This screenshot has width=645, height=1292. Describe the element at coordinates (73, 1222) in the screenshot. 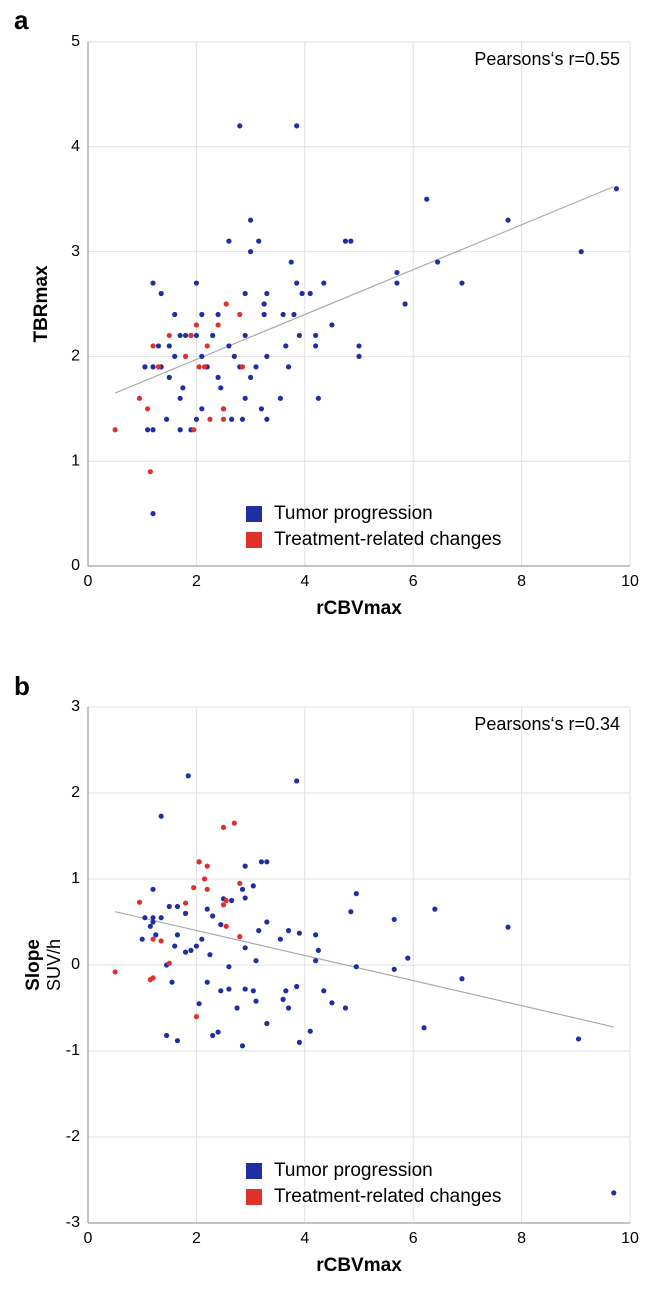

I see `y-tick-label: -3` at that location.